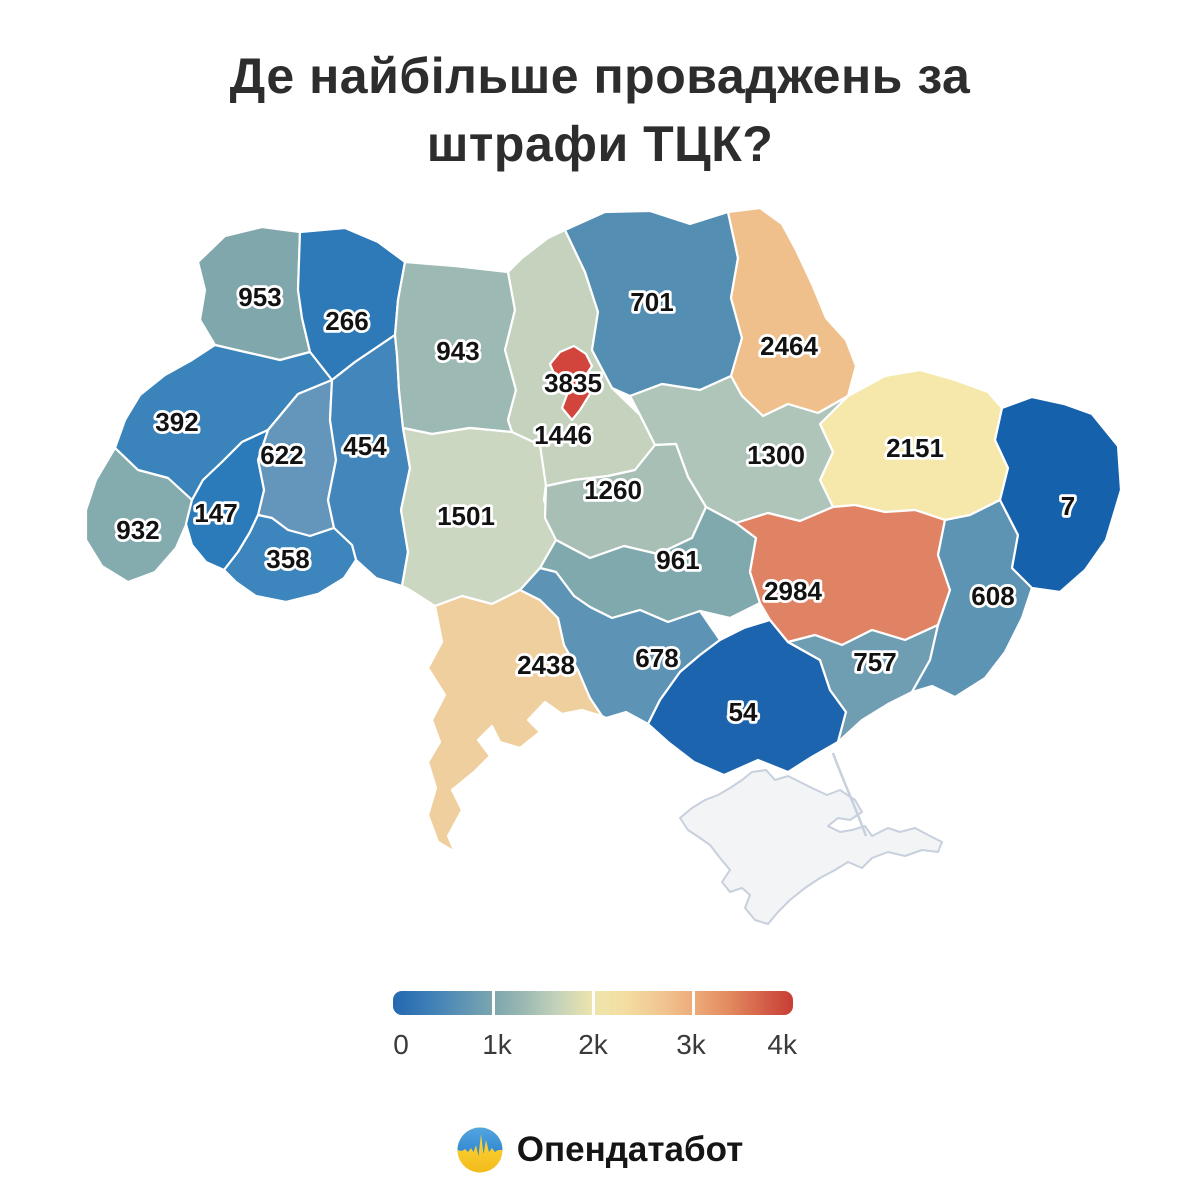 This screenshot has height=1200, width=1200. Describe the element at coordinates (600, 144) in the screenshot. I see `title-line-2: штрафи ТЦК?` at that location.